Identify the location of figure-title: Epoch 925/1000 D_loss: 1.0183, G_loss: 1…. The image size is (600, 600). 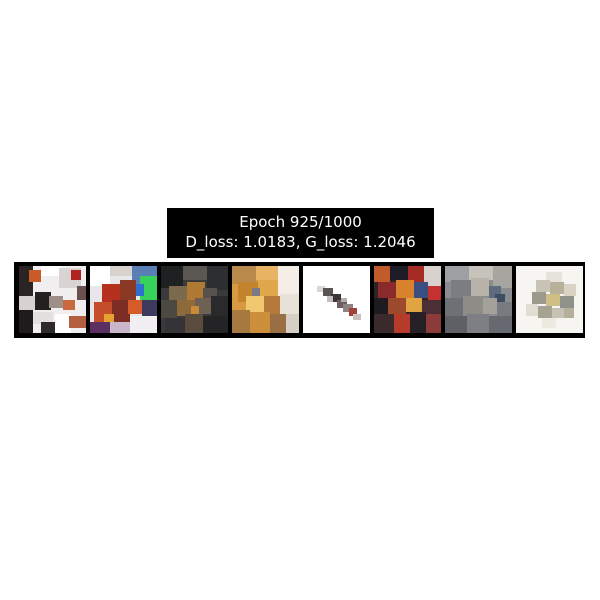
(300, 233).